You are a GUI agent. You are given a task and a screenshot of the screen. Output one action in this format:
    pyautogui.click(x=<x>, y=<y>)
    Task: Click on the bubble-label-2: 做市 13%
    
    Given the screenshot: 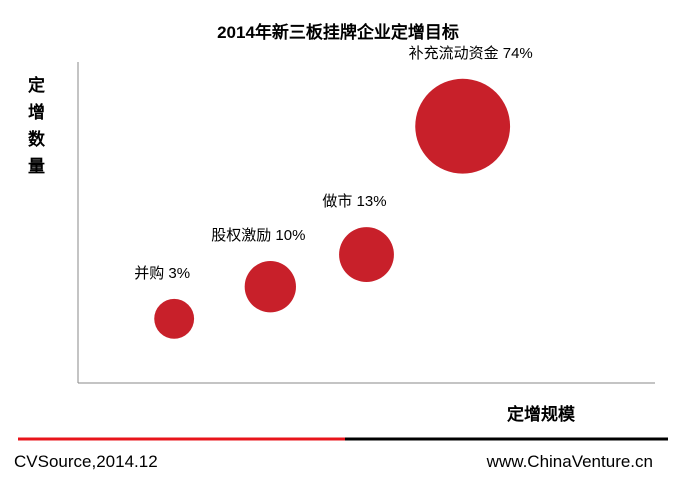 What is the action you would take?
    pyautogui.click(x=354, y=201)
    